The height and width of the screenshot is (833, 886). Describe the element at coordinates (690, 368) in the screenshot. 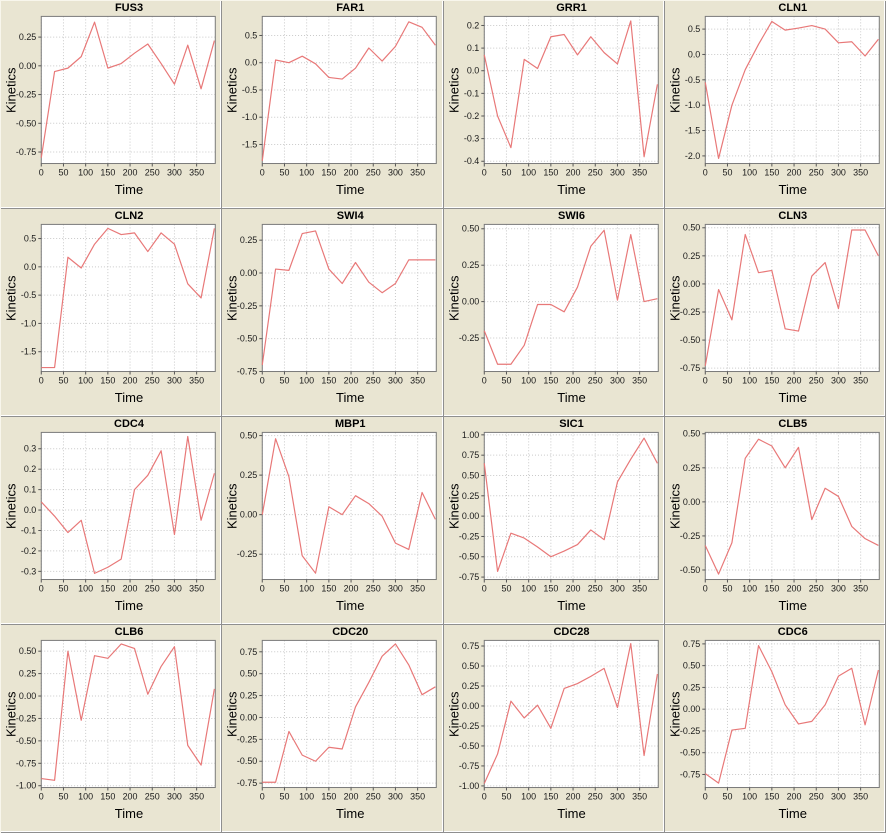

I see `y-tick-label: -0.75` at that location.